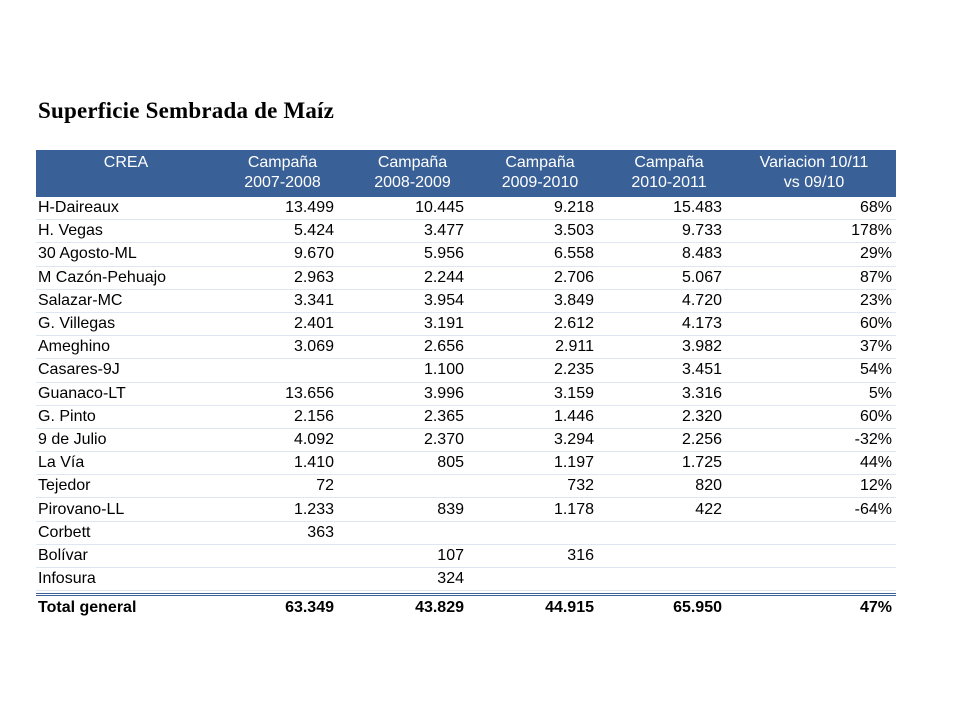 The width and height of the screenshot is (960, 720). I want to click on table-row: La Vía 1.410 805 1.197 1.725 44%, so click(466, 464).